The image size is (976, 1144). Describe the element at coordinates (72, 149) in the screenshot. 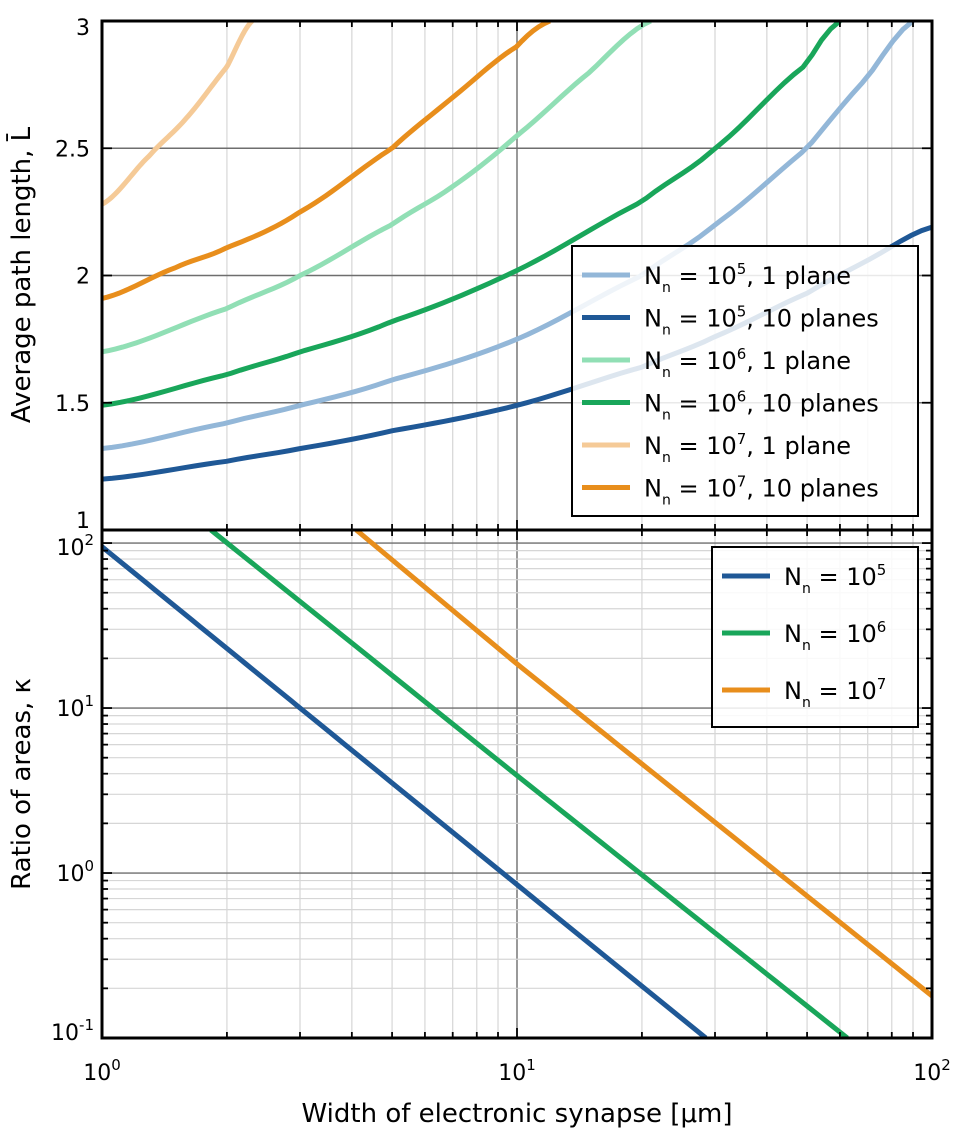

I see `top-y-tick-label: 2.5` at that location.